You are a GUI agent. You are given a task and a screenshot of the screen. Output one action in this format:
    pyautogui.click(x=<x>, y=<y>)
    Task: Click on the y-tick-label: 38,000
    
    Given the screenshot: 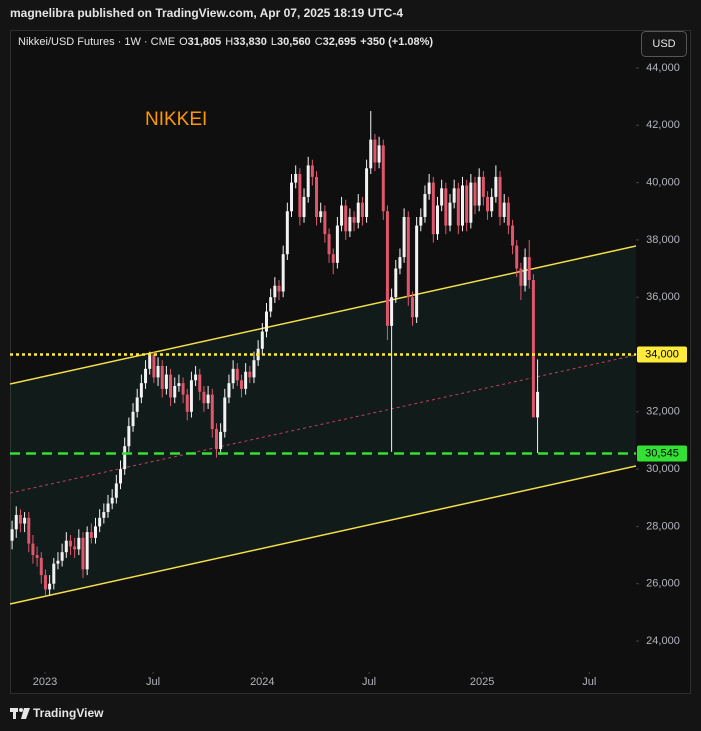 What is the action you would take?
    pyautogui.click(x=663, y=240)
    